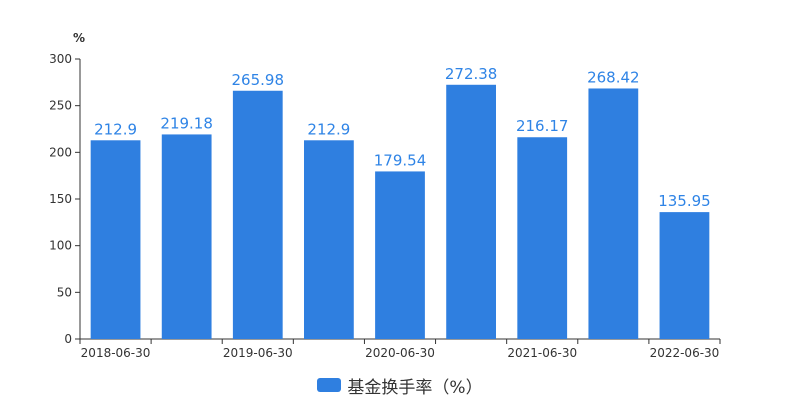 This screenshot has width=800, height=400. I want to click on bar-value-label: 219.18, so click(186, 123).